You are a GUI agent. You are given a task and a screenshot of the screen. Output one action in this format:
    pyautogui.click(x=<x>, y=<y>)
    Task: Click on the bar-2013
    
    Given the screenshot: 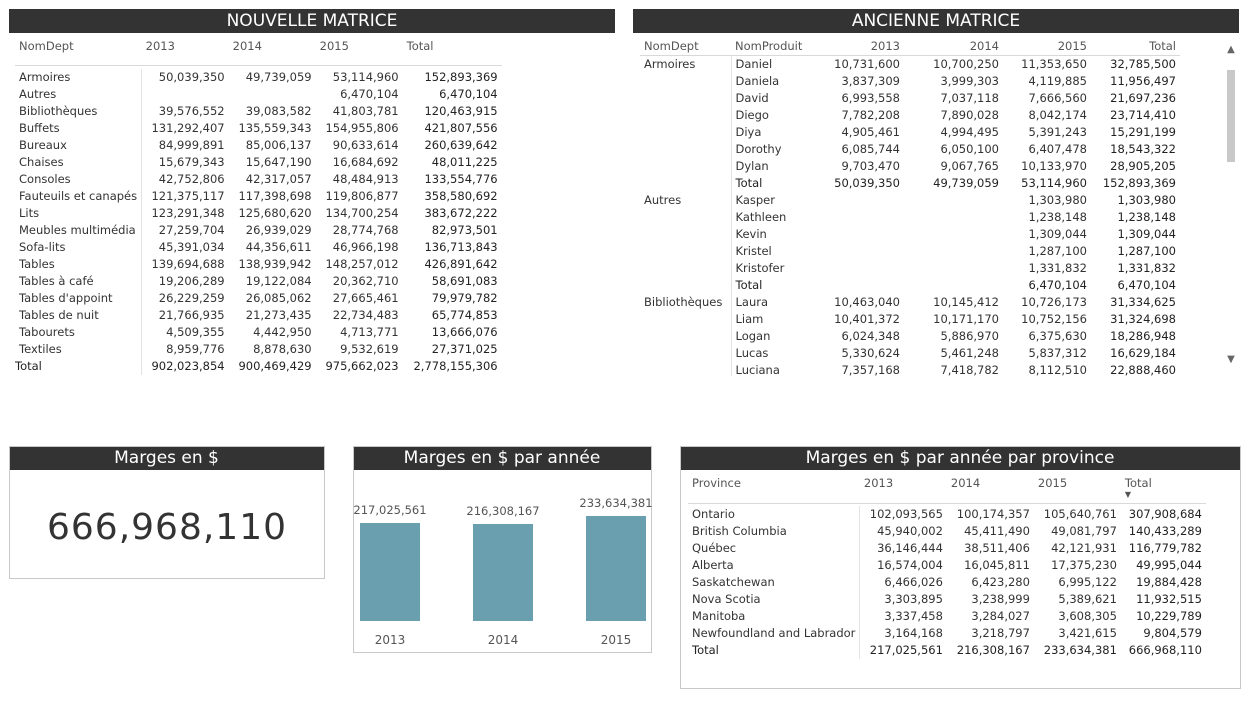 What is the action you would take?
    pyautogui.click(x=390, y=572)
    